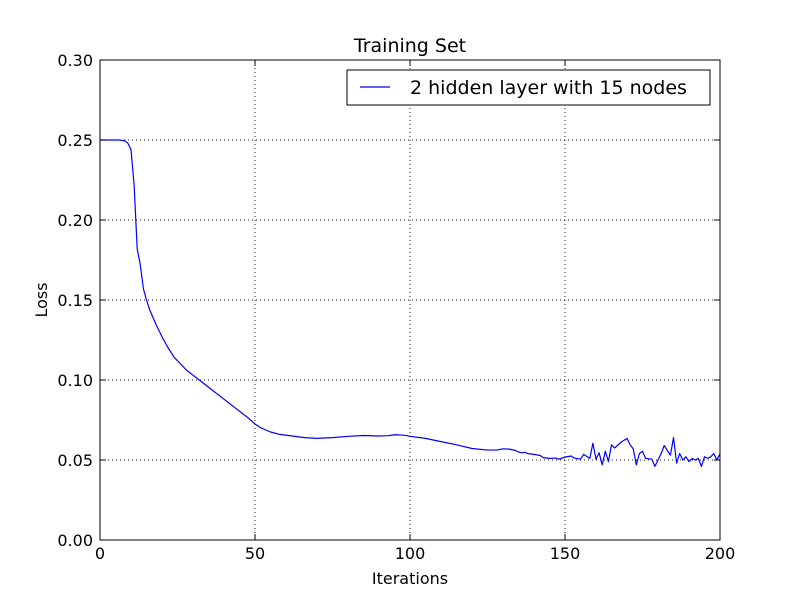 This screenshot has width=800, height=600. I want to click on x-tick-label: 200, so click(720, 553).